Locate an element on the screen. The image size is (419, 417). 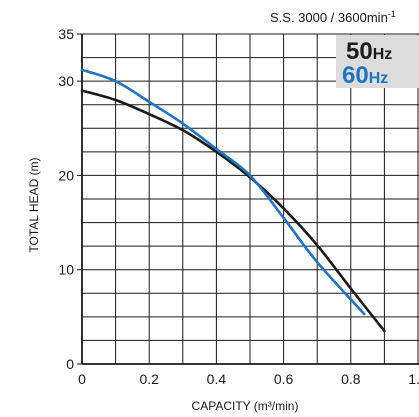
legend-item-50hz: 50Hz is located at coordinates (369, 51).